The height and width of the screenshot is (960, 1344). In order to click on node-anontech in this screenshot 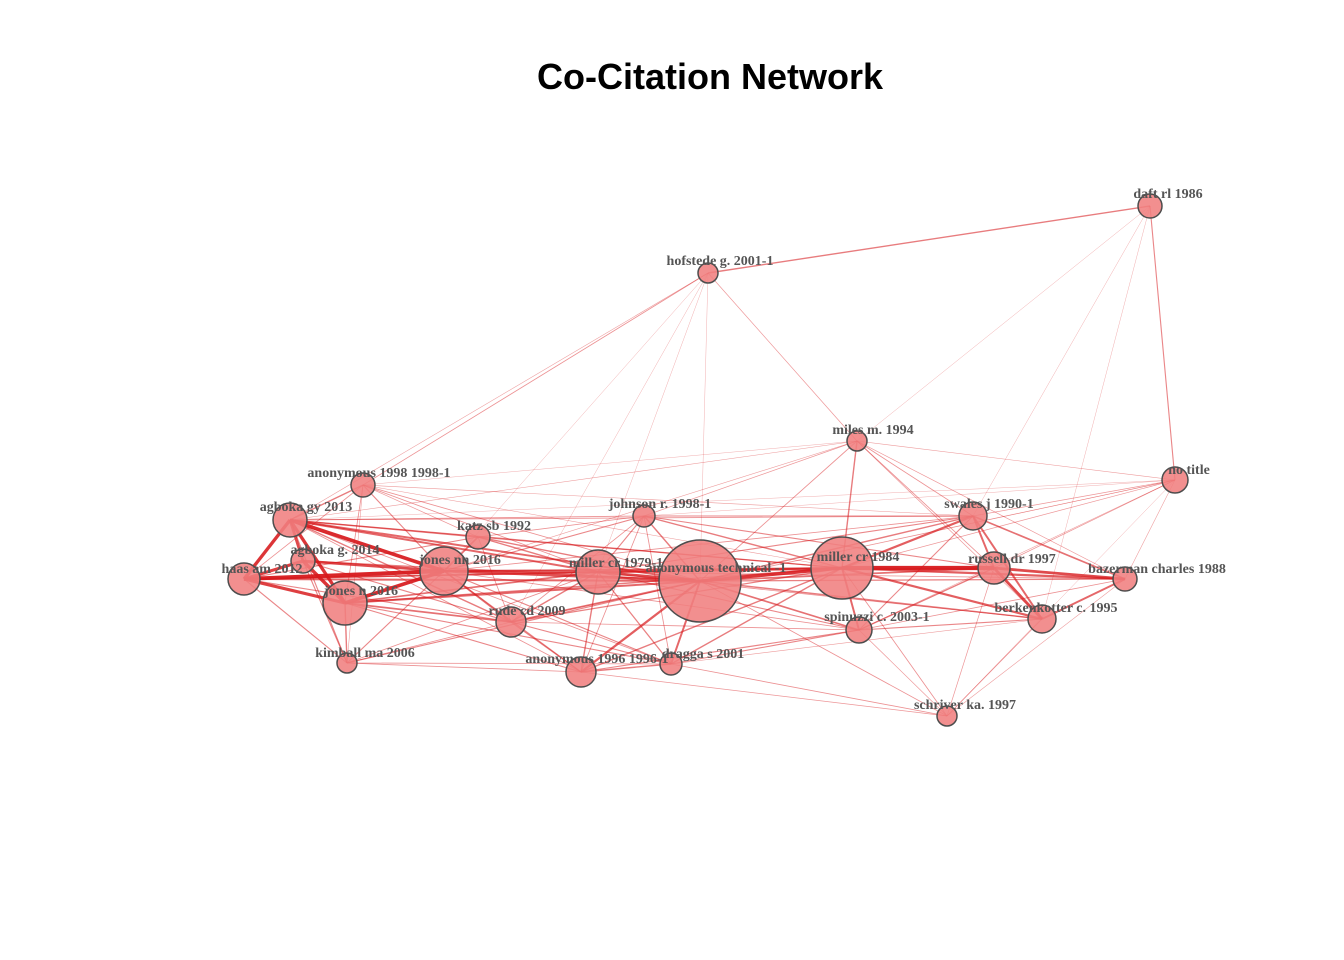, I will do `click(700, 581)`.